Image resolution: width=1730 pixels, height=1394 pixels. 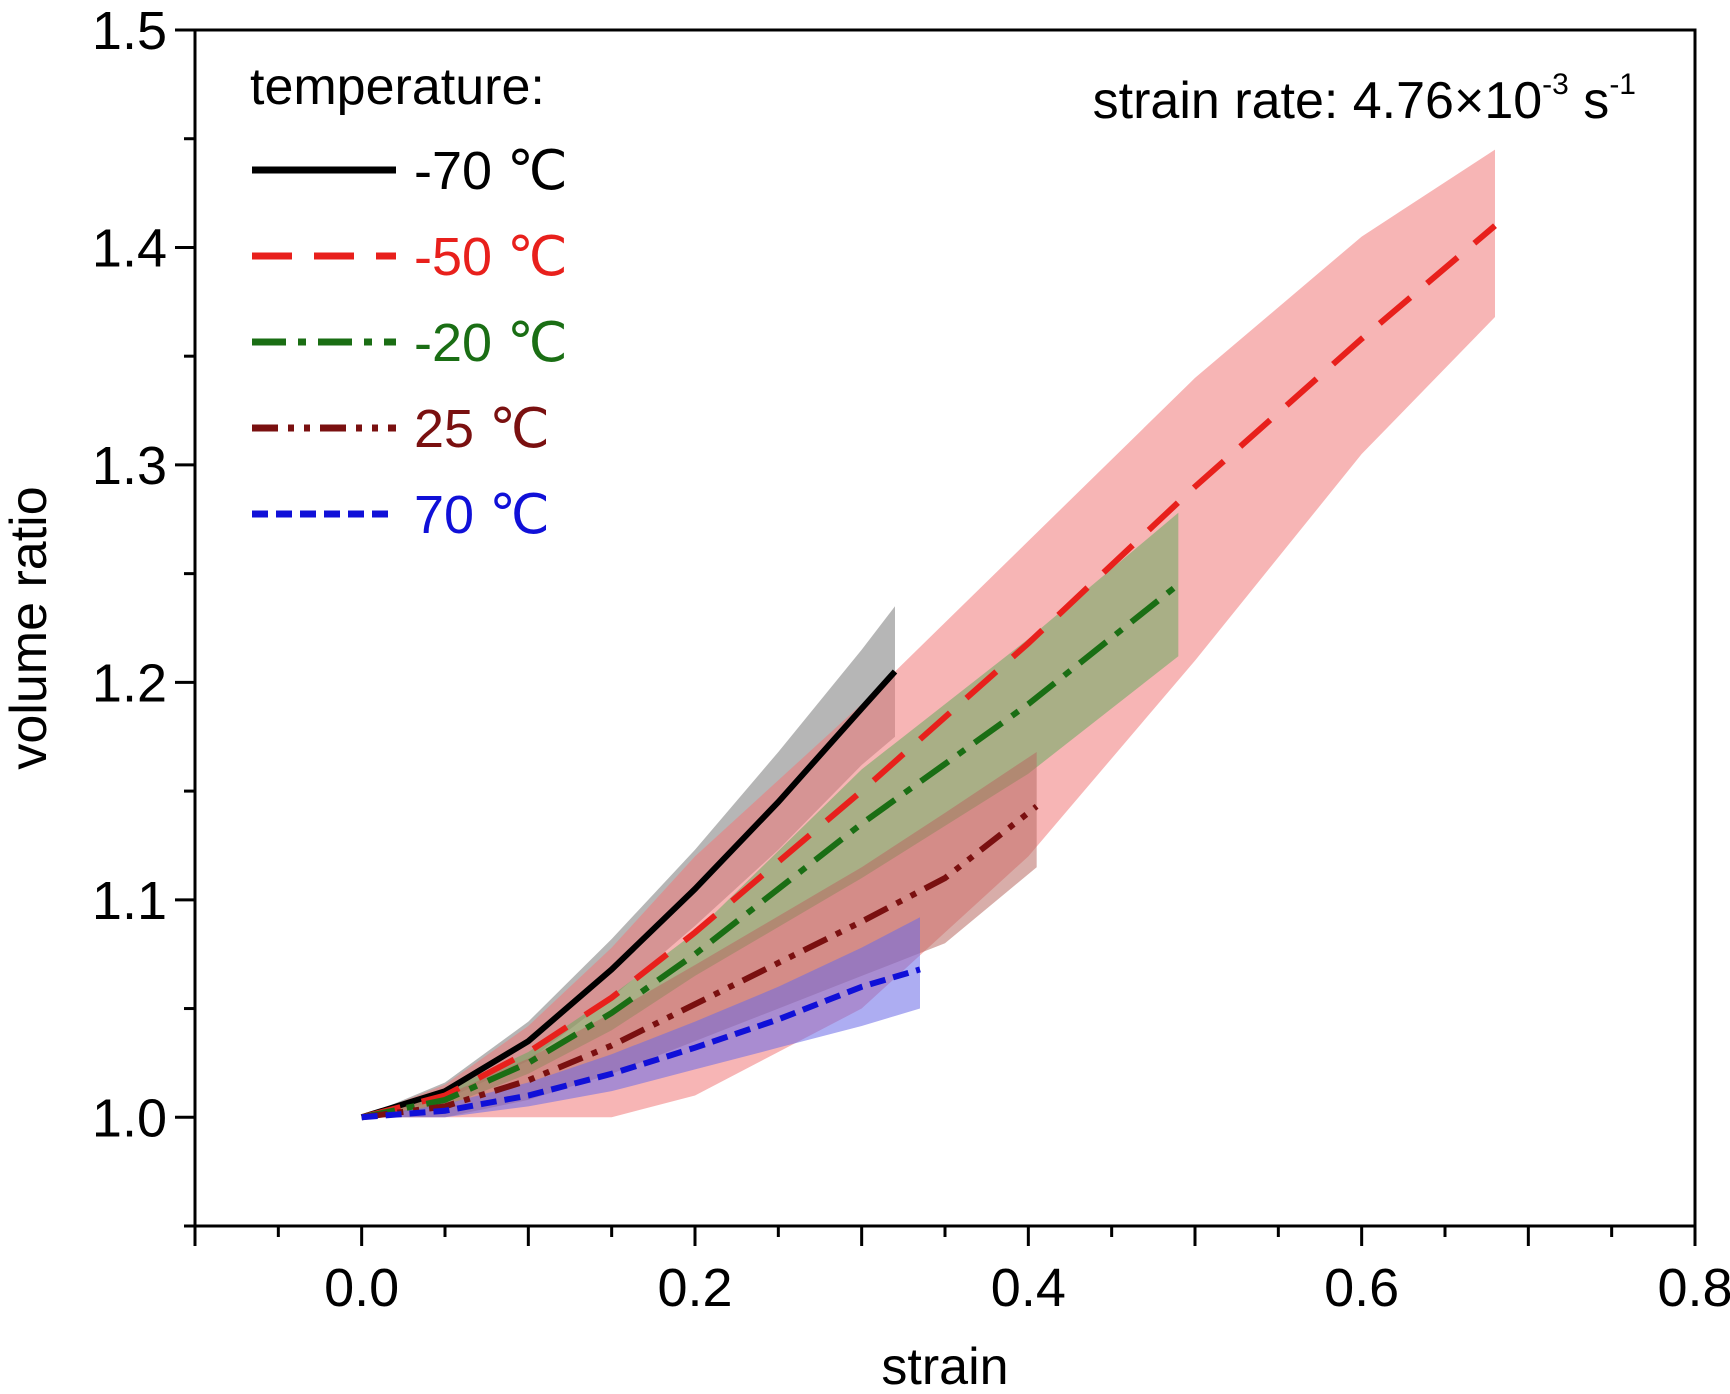 What do you see at coordinates (129, 901) in the screenshot?
I see `y-tick-label: 1.1` at bounding box center [129, 901].